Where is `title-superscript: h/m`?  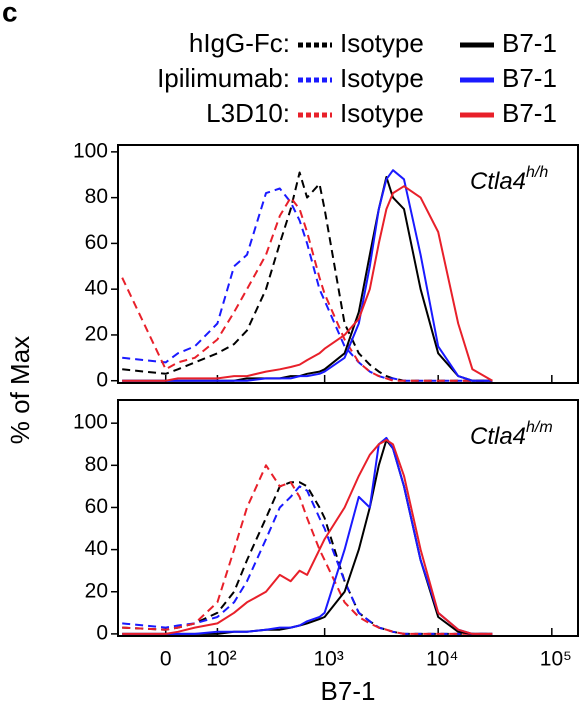
title-superscript: h/m is located at coordinates (539, 427).